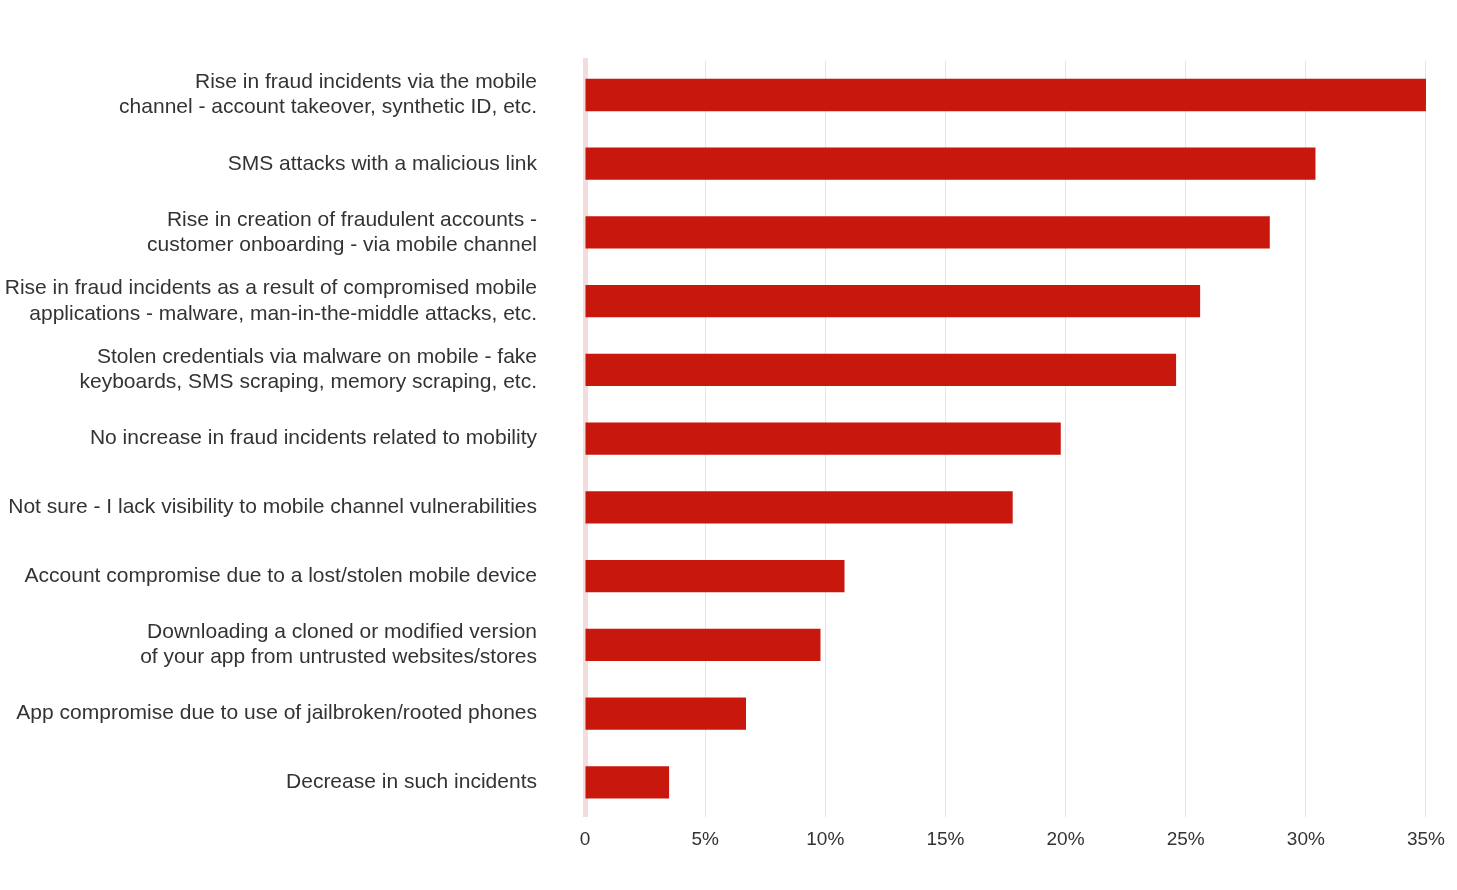 The width and height of the screenshot is (1457, 890). What do you see at coordinates (308, 368) in the screenshot?
I see `y-tick-label: Stolen credentials via malware on mobile - fake keyboards, SMS scraping, memory scraping, etc.` at bounding box center [308, 368].